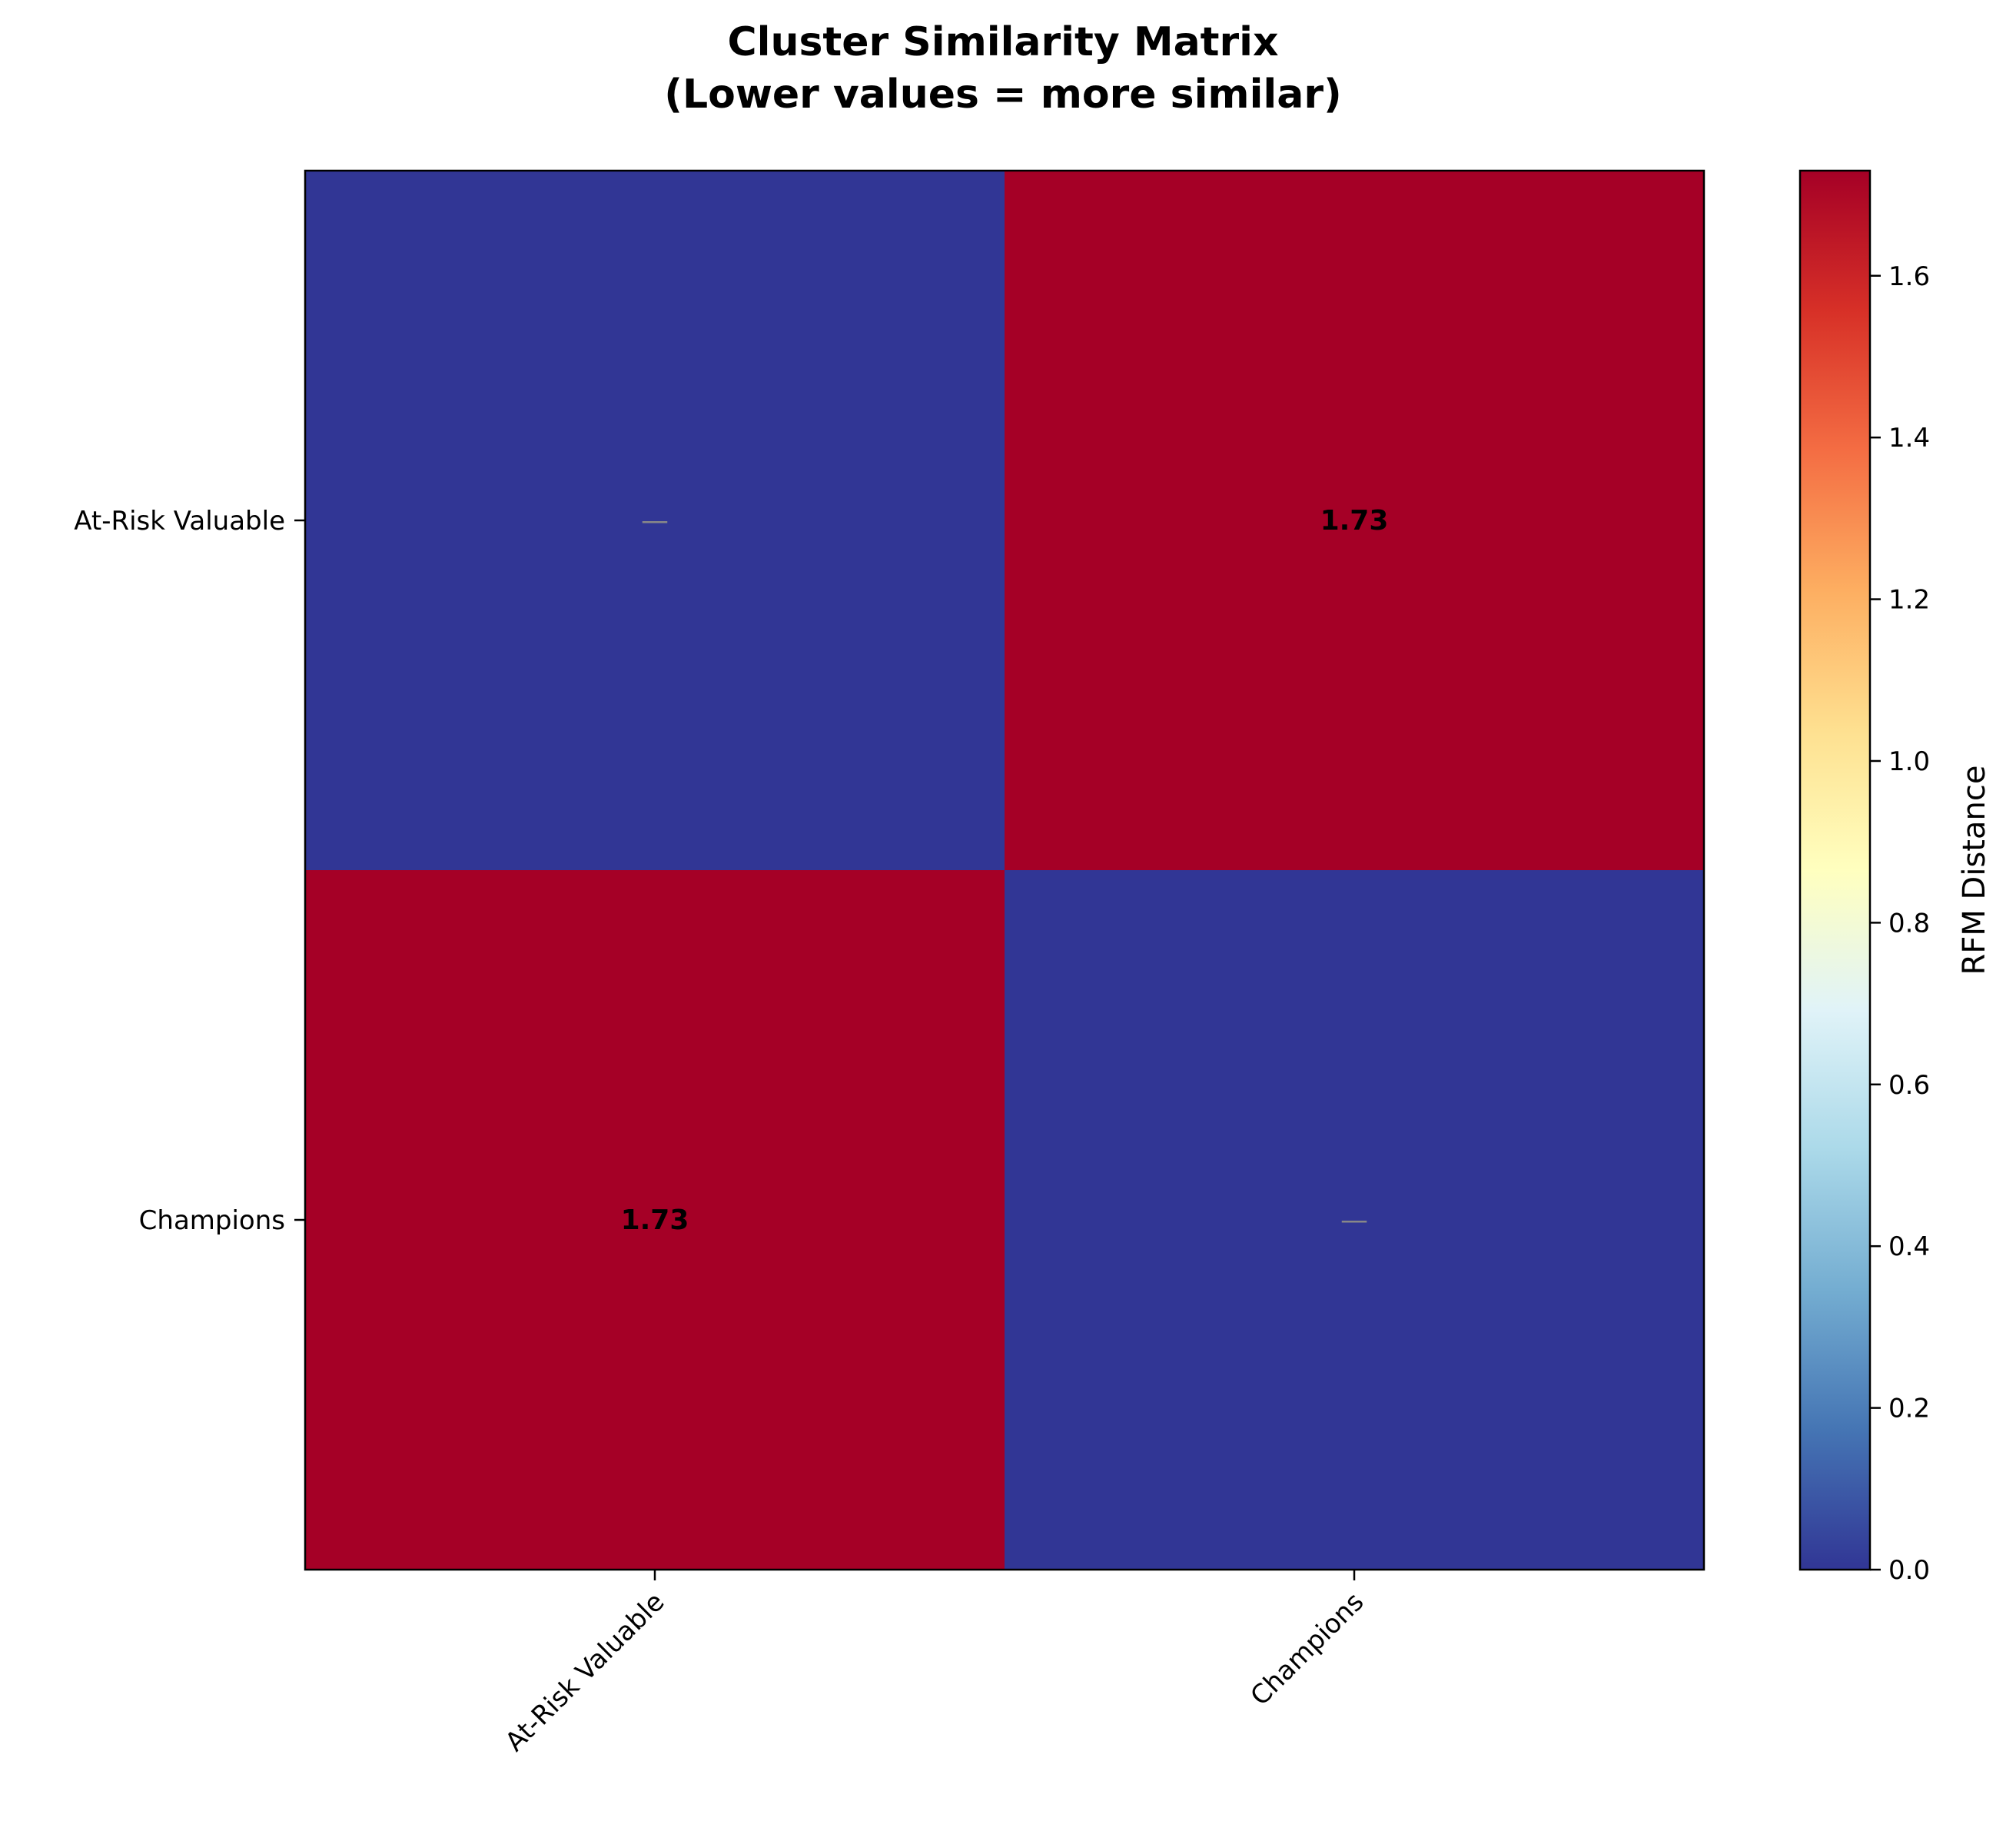 The width and height of the screenshot is (2016, 1821). I want to click on chart-title-line-1: Cluster Similarity Matrix, so click(1002, 42).